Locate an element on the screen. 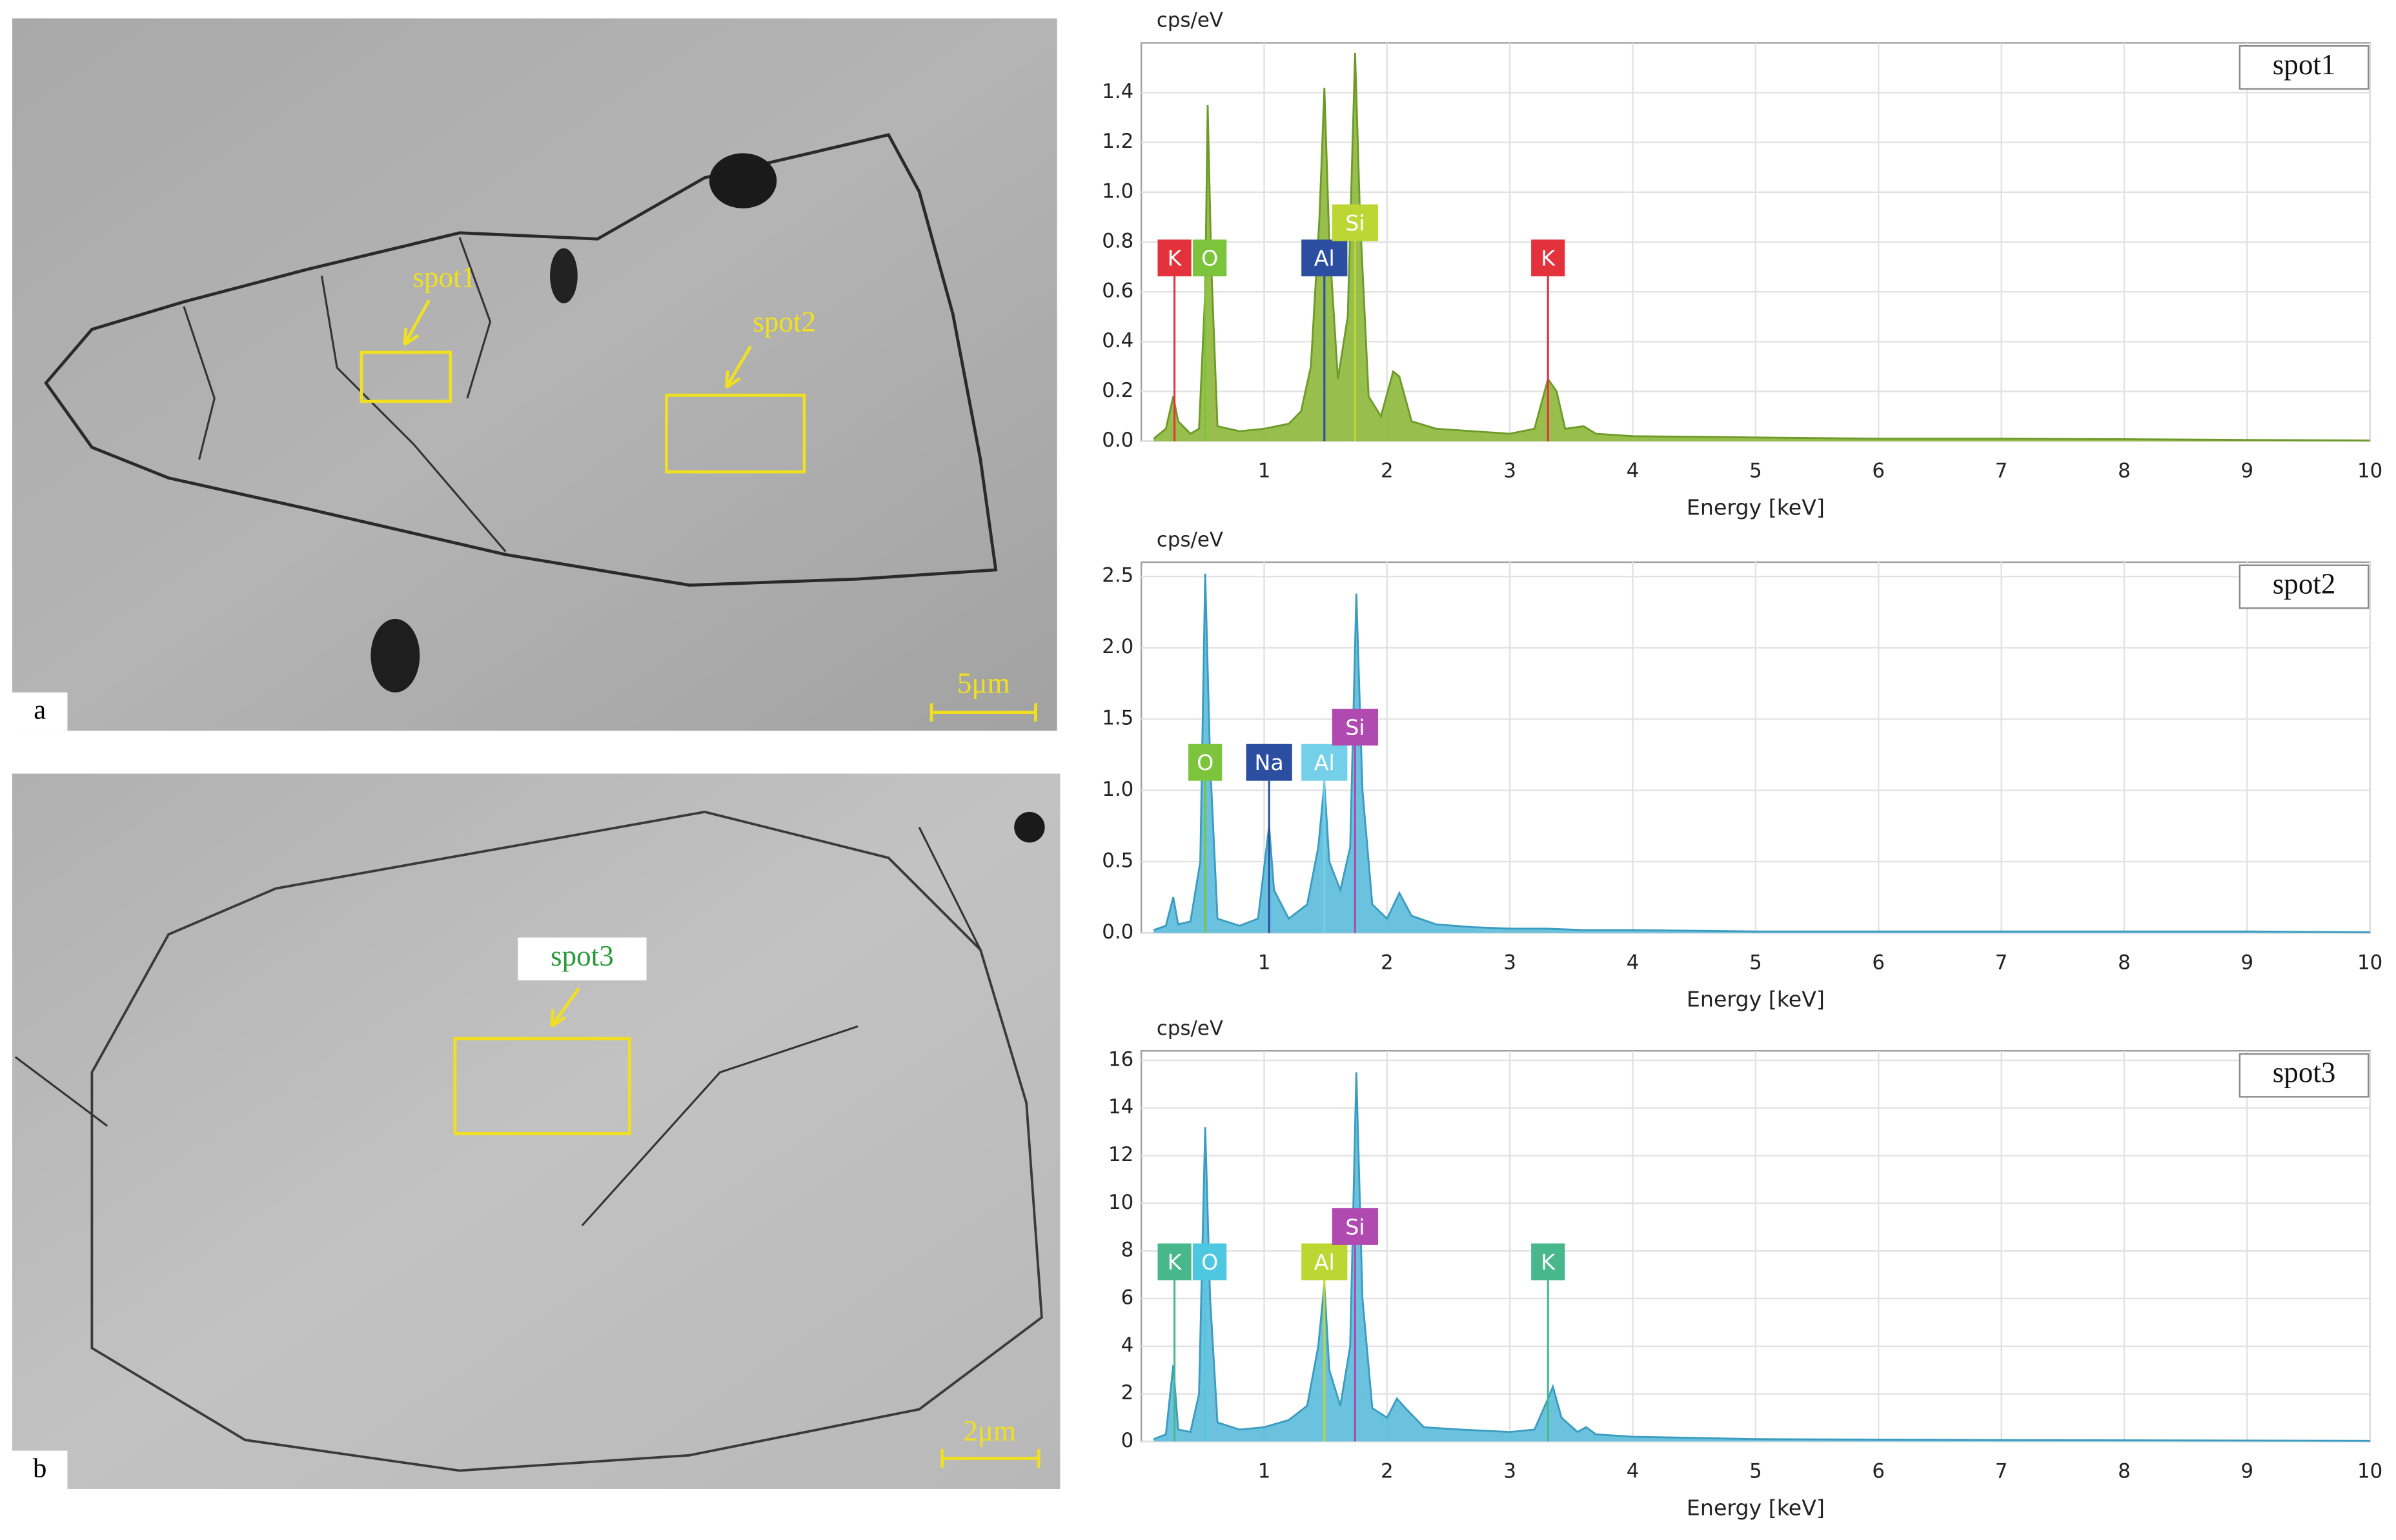 The height and width of the screenshot is (1540, 2396). y-tick-label: 0.0 is located at coordinates (1117, 440).